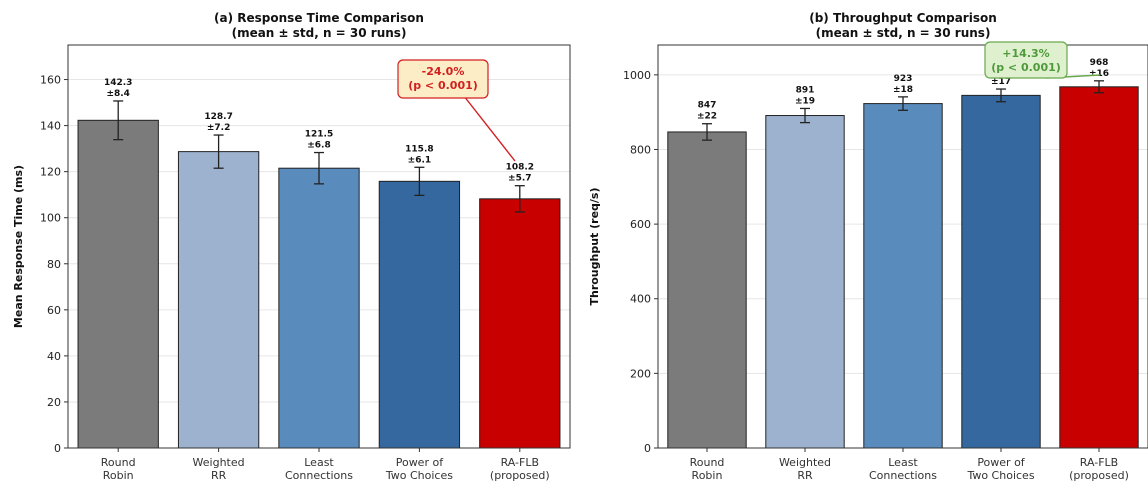 This screenshot has height=488, width=1148. What do you see at coordinates (637, 75) in the screenshot?
I see `y-tick-label: 1000` at bounding box center [637, 75].